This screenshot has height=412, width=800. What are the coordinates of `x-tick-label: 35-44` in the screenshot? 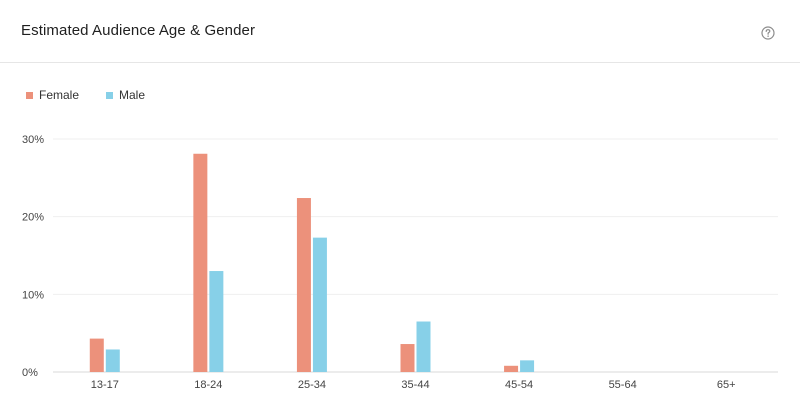 It's located at (415, 385).